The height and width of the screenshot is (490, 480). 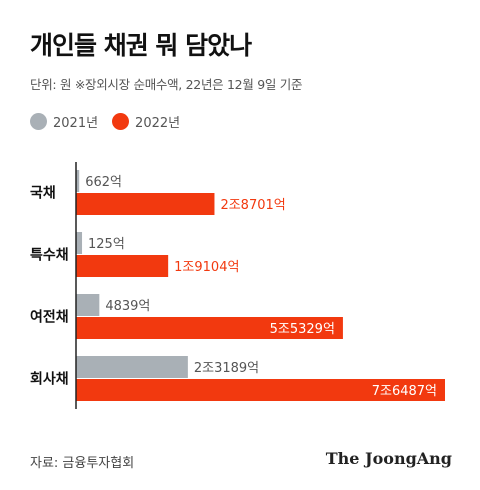 What do you see at coordinates (121, 121) in the screenshot?
I see `legend-swatch-2022` at bounding box center [121, 121].